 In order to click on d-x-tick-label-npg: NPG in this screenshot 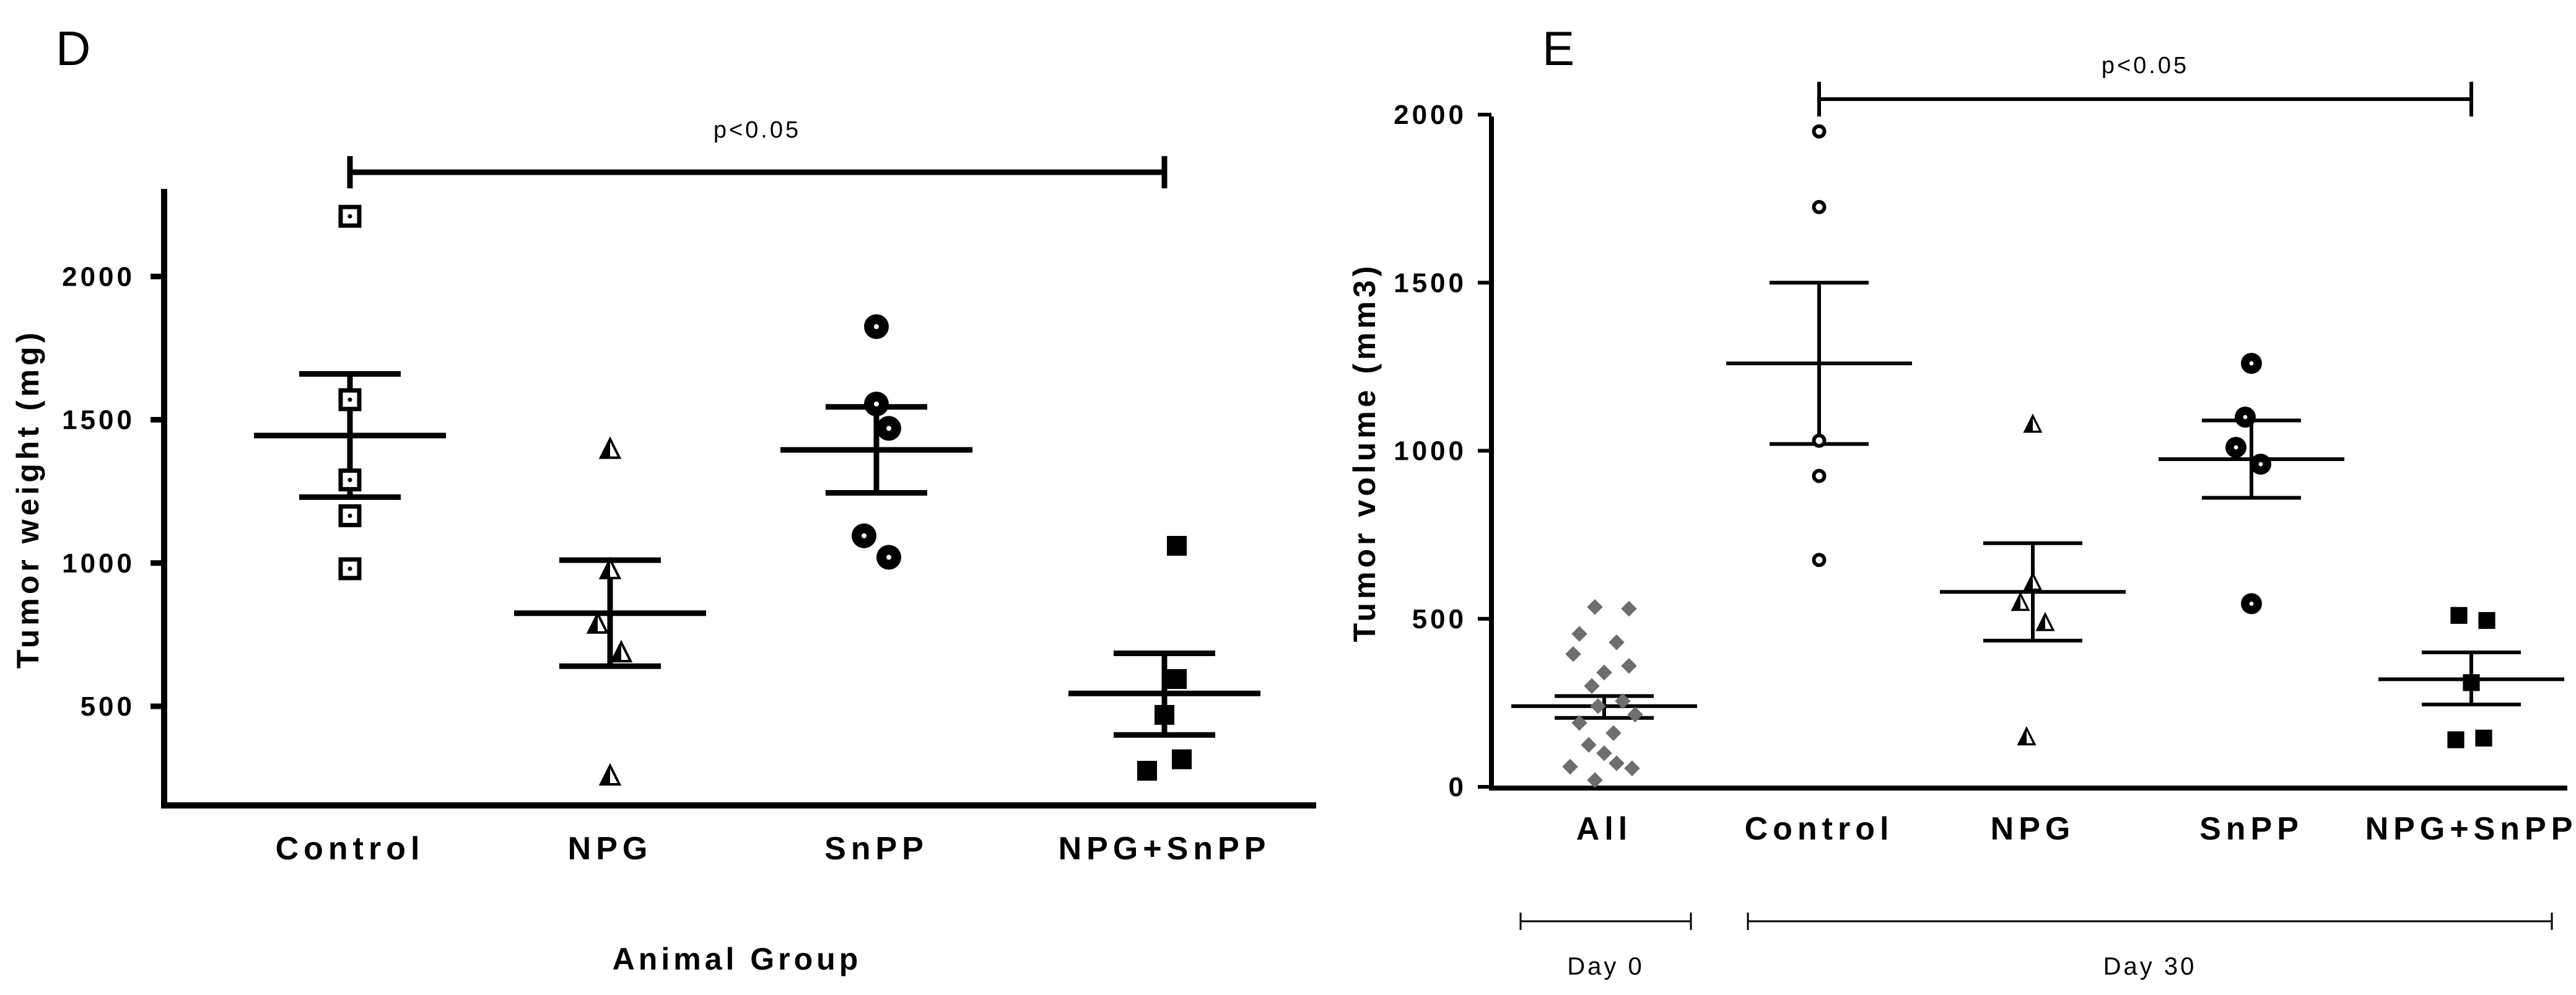, I will do `click(610, 849)`.